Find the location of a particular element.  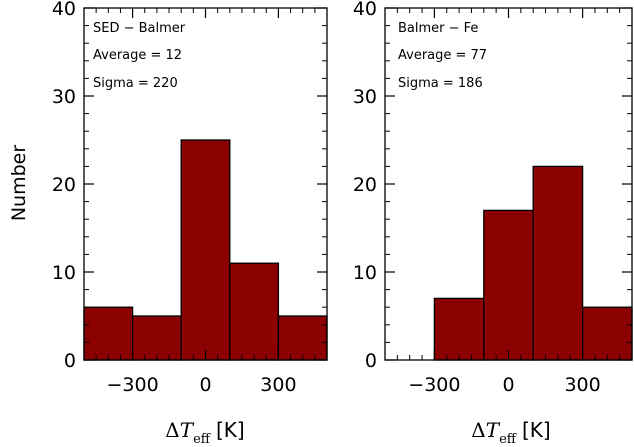

annotation-average: Average = 77 is located at coordinates (442, 55).